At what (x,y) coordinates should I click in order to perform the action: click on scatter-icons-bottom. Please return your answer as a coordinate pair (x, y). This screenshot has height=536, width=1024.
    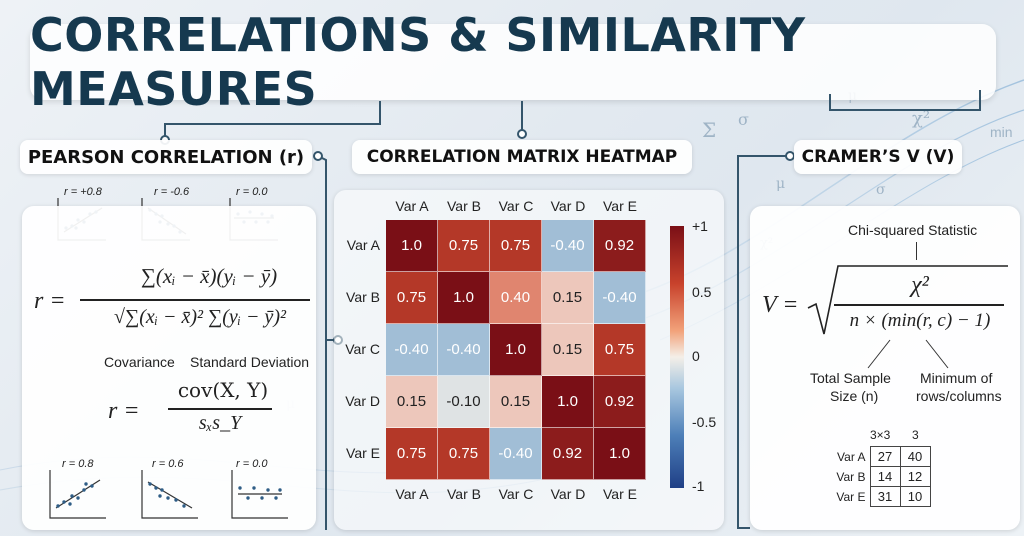
    Looking at the image, I should click on (168, 494).